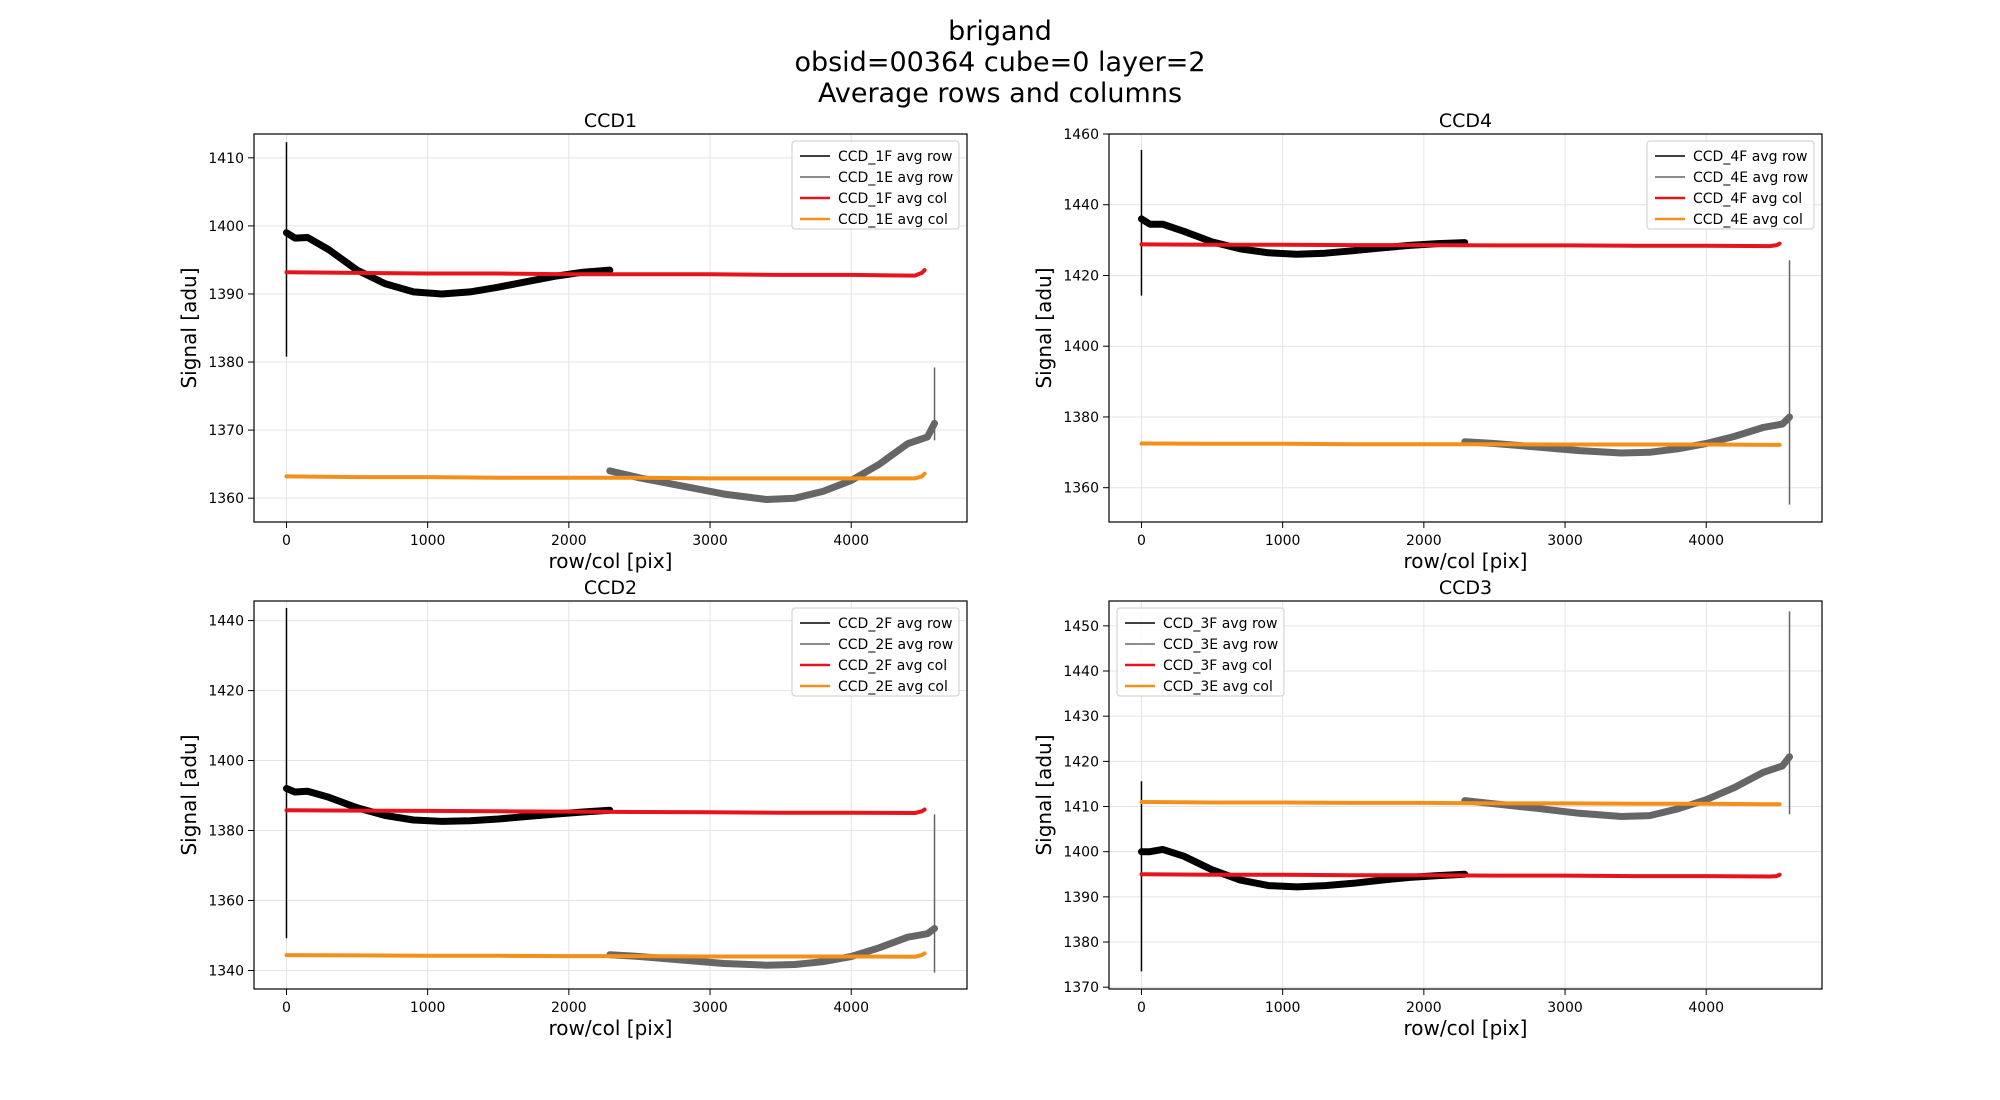 The image size is (2000, 1100). I want to click on legend-entry: CCD_3E avg row, so click(1220, 645).